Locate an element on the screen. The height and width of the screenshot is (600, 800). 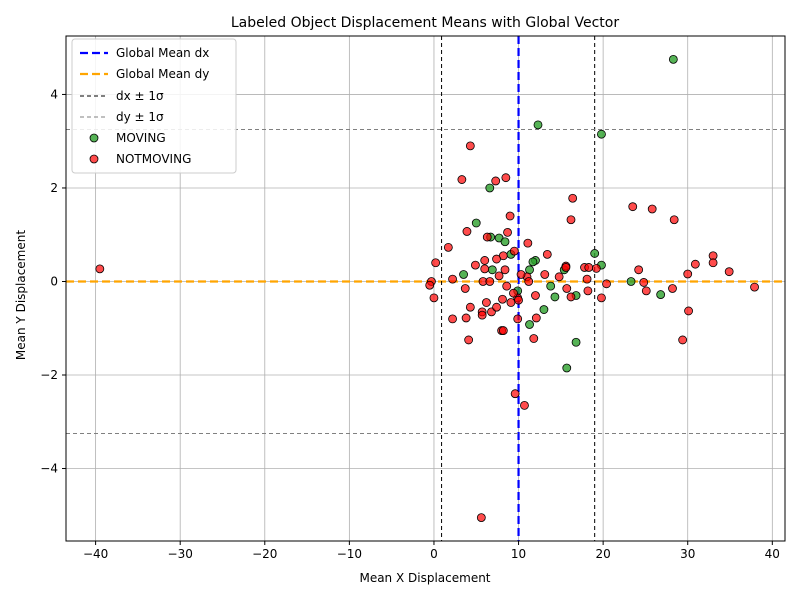
x-tick-label: 20 is located at coordinates (602, 554).